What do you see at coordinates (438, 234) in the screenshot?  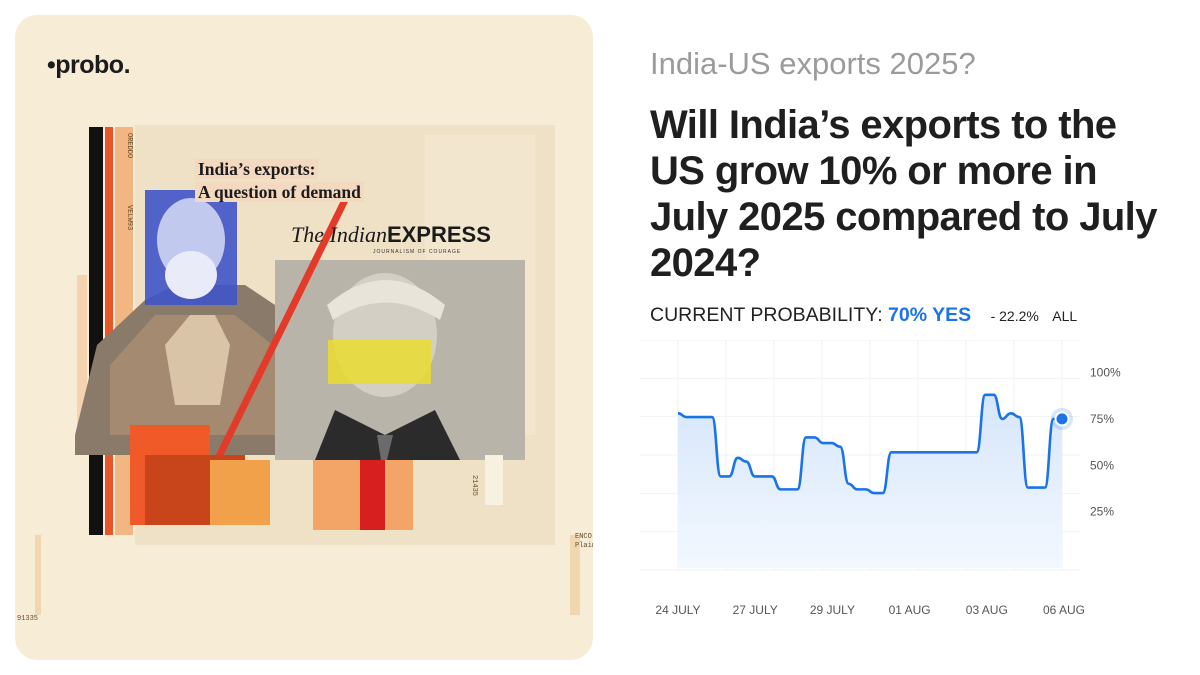 I see `masthead-bold: EXPRESS` at bounding box center [438, 234].